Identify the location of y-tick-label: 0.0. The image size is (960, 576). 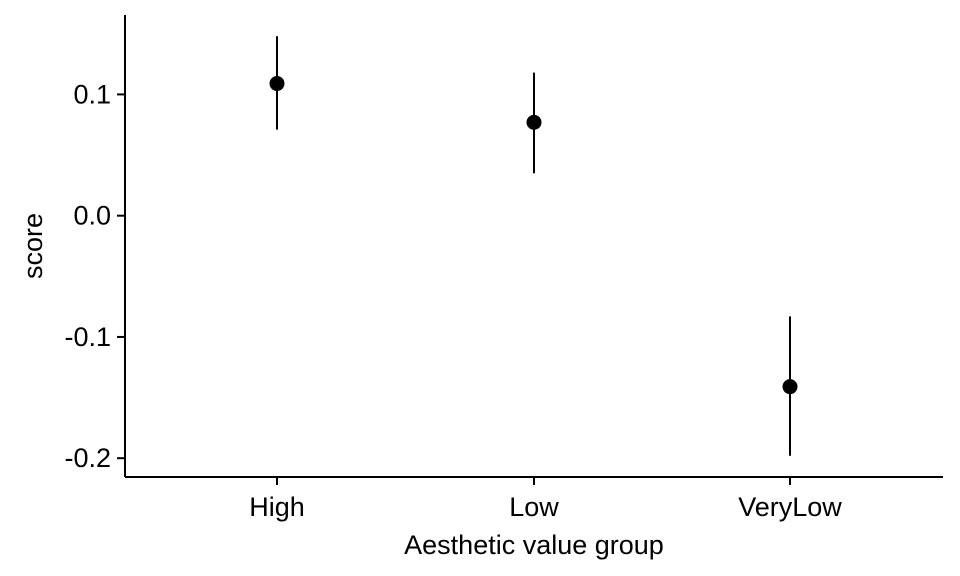
(92, 216).